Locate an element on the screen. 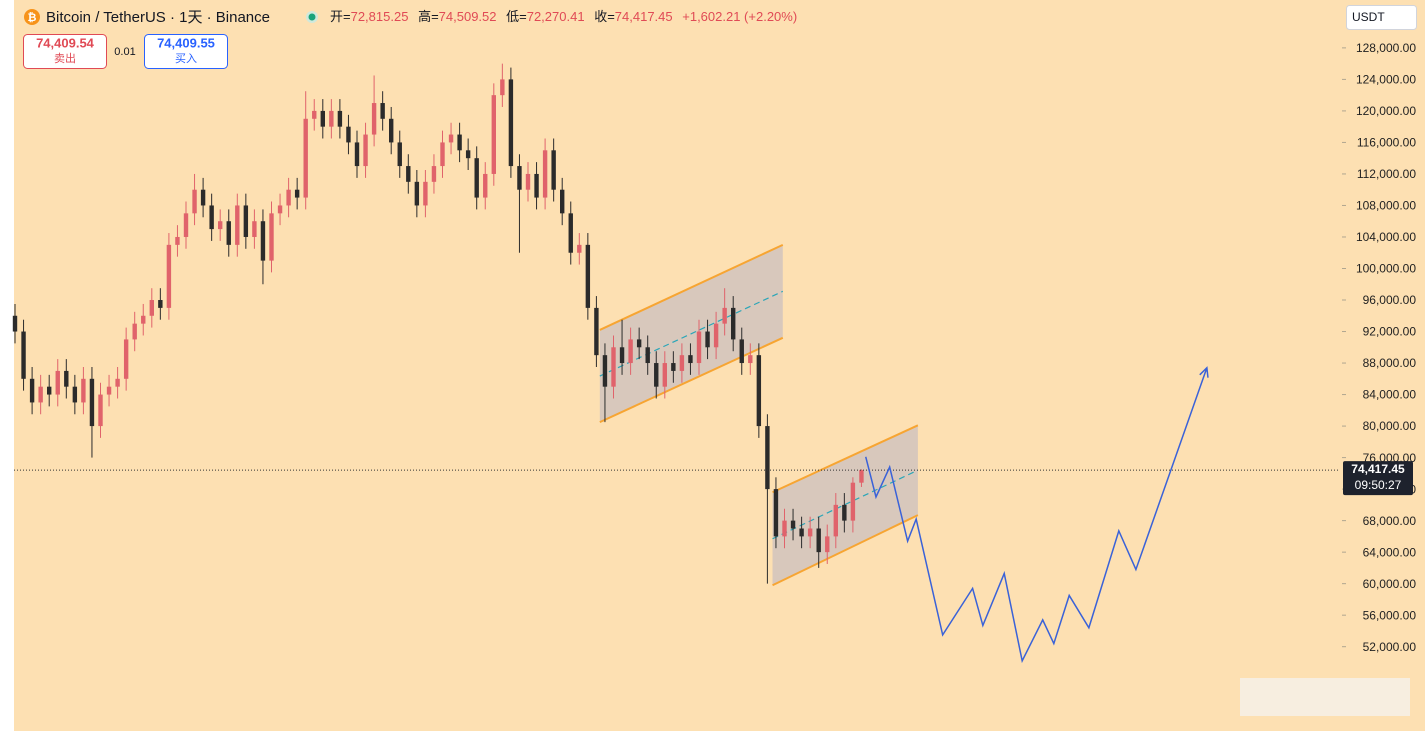  buy-box is located at coordinates (186, 51).